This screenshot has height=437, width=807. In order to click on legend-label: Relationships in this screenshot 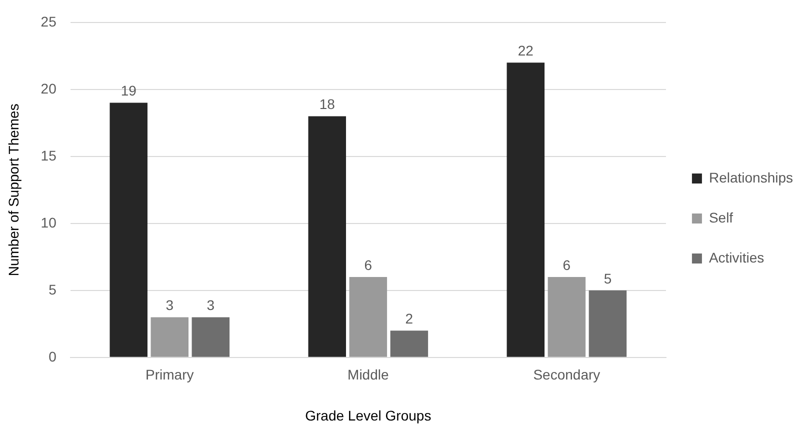, I will do `click(751, 177)`.